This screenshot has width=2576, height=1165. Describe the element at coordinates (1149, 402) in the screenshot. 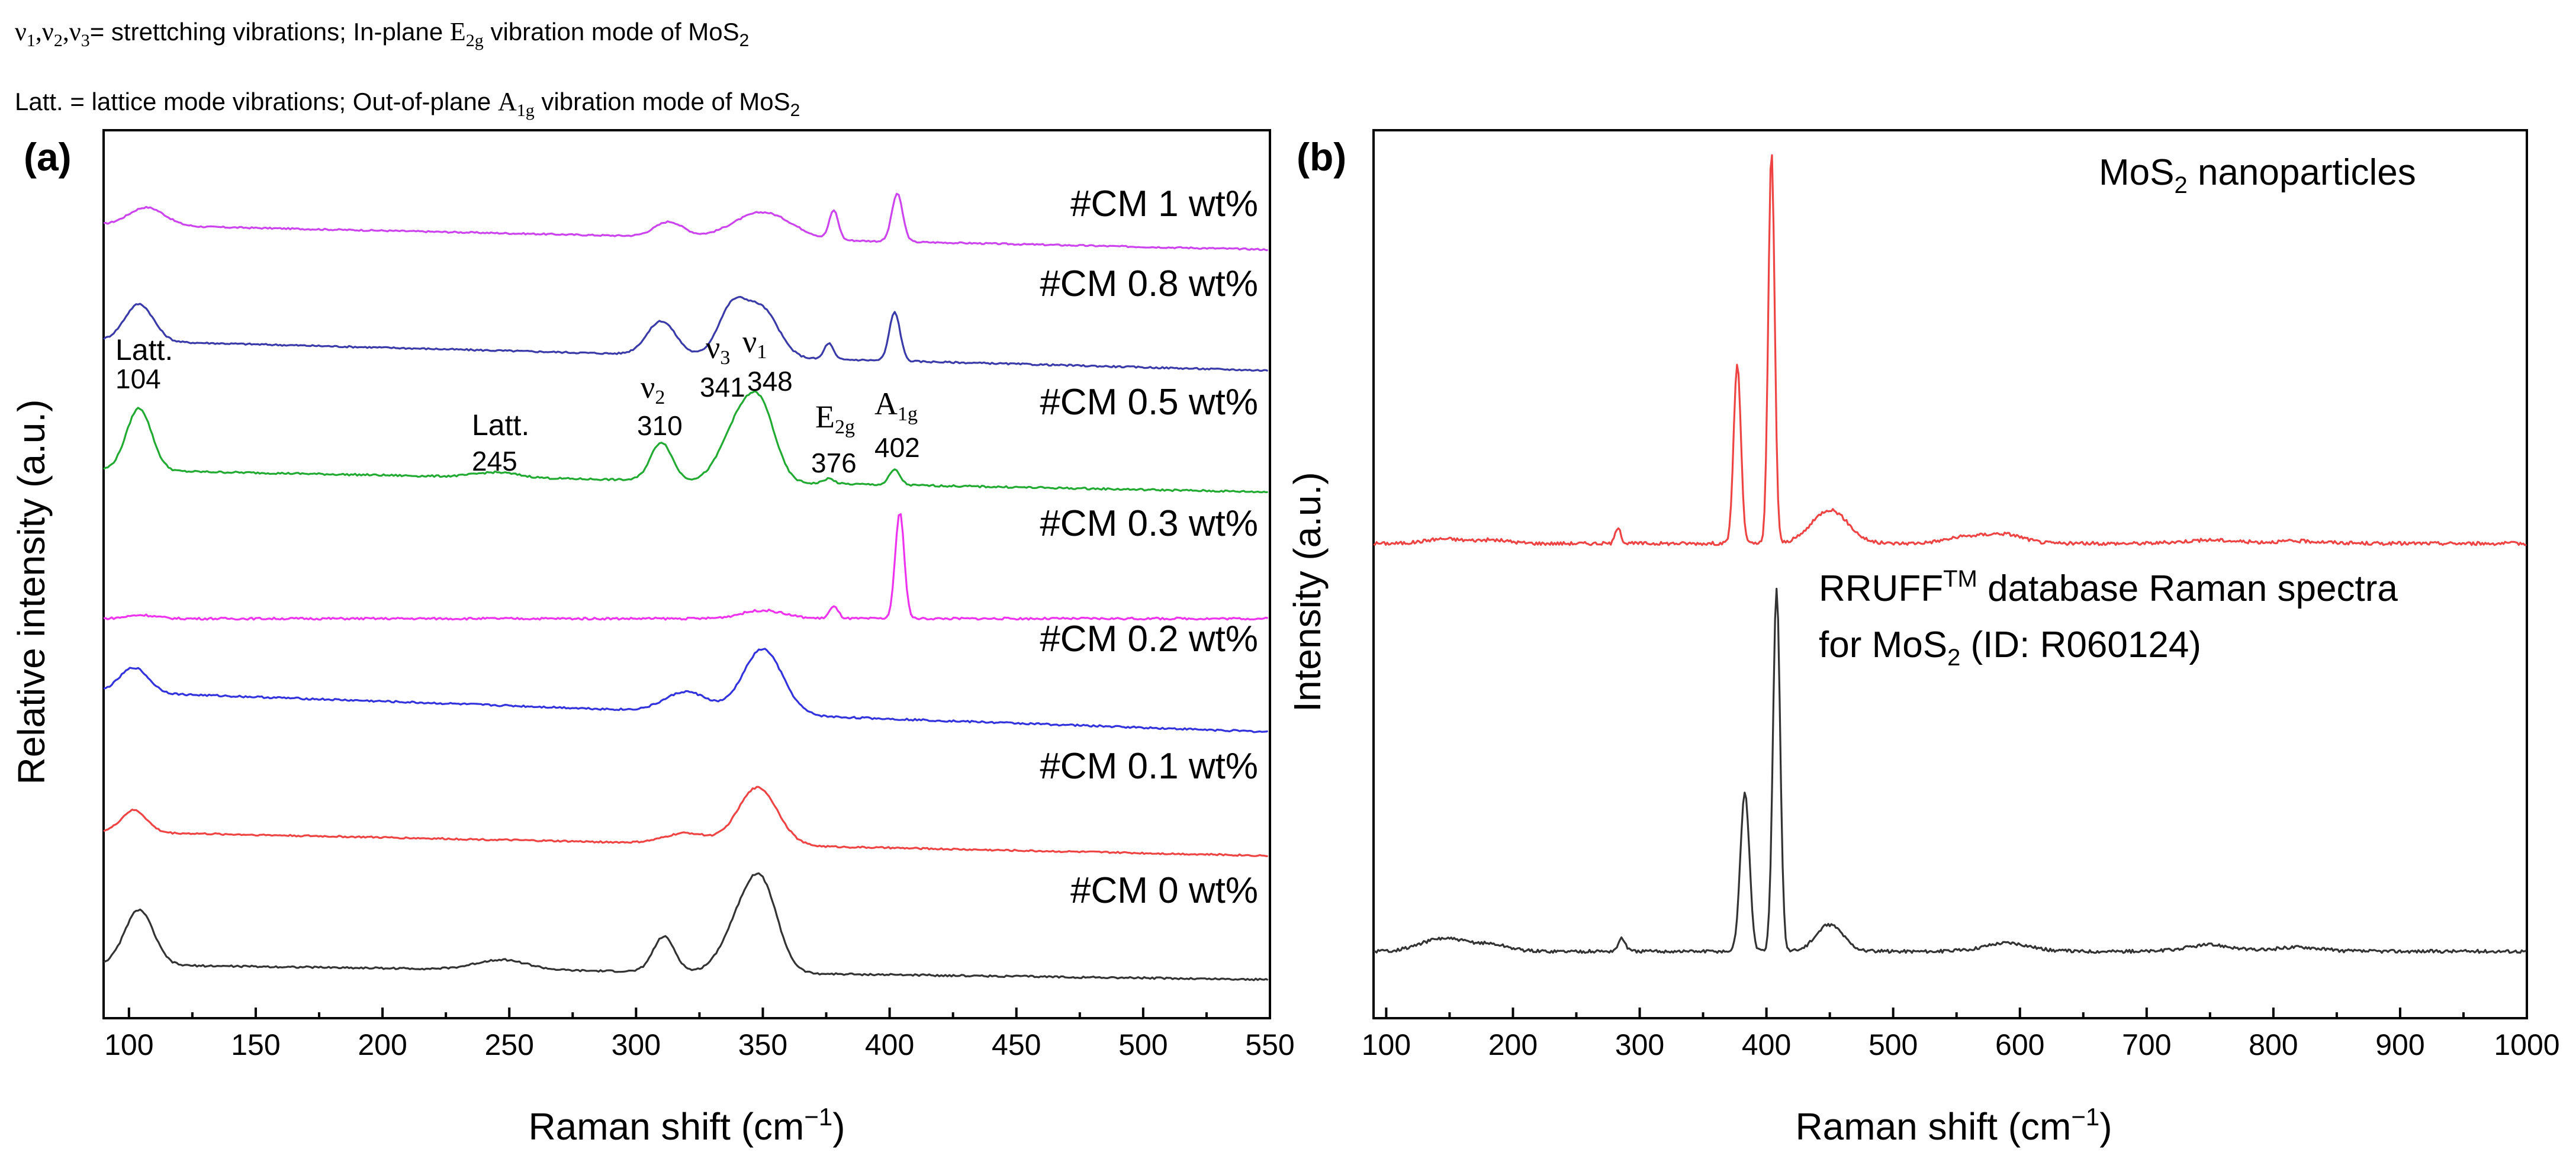

I see `panel-a-series-label: #CM 0.5 wt%` at that location.